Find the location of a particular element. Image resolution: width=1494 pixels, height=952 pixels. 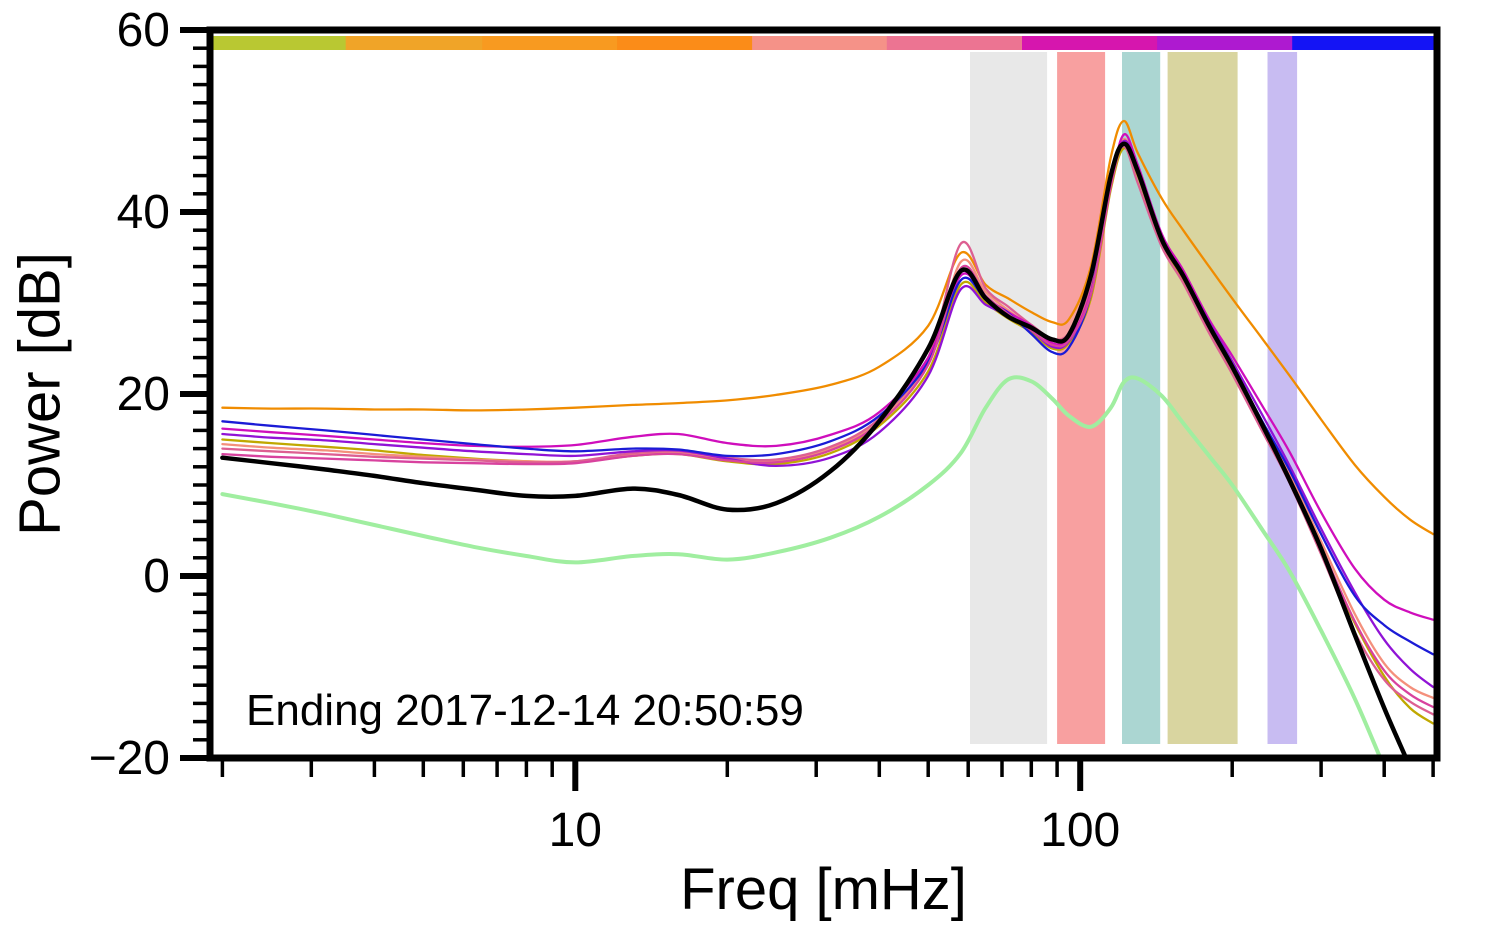

y-tick-label: 0 is located at coordinates (156, 576).